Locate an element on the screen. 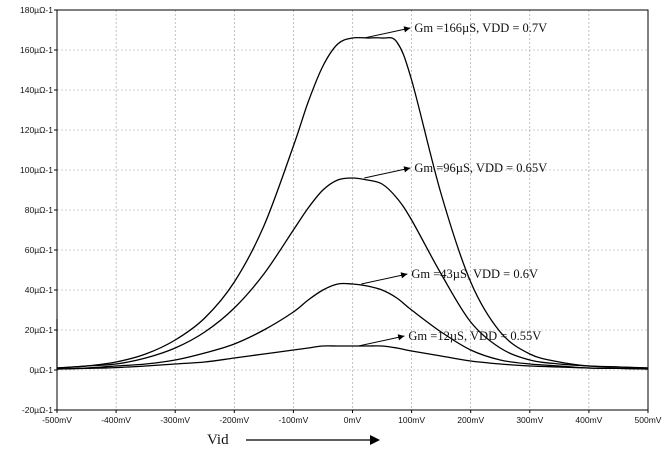 This screenshot has width=672, height=451. annotation-label: Gm =12µS, VDD = 0.55V is located at coordinates (474, 336).